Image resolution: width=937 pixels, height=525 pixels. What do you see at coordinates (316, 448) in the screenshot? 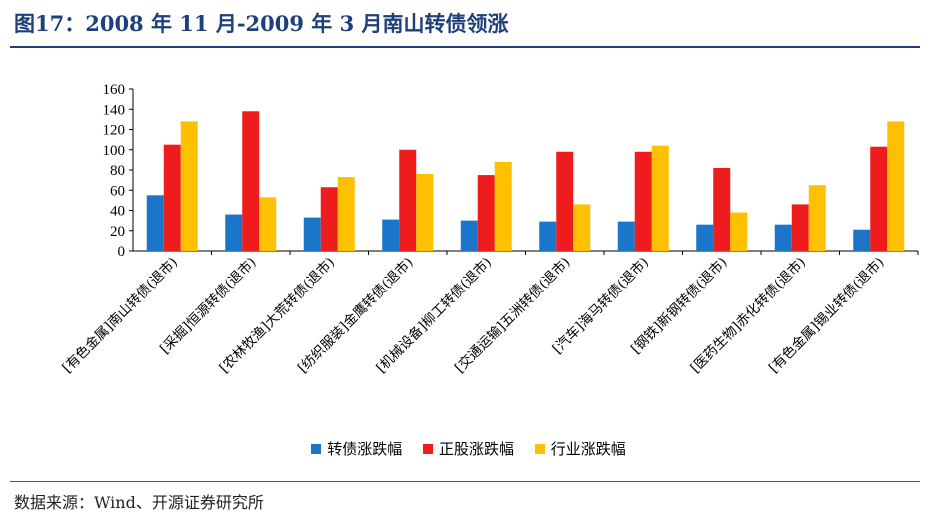
I see `legend-swatch-bond` at bounding box center [316, 448].